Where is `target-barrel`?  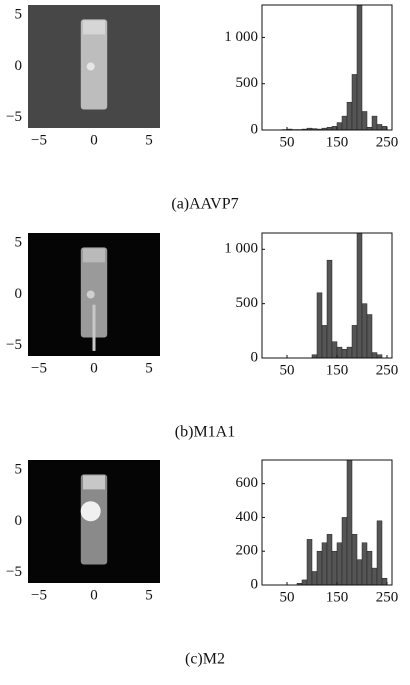 target-barrel is located at coordinates (94, 327).